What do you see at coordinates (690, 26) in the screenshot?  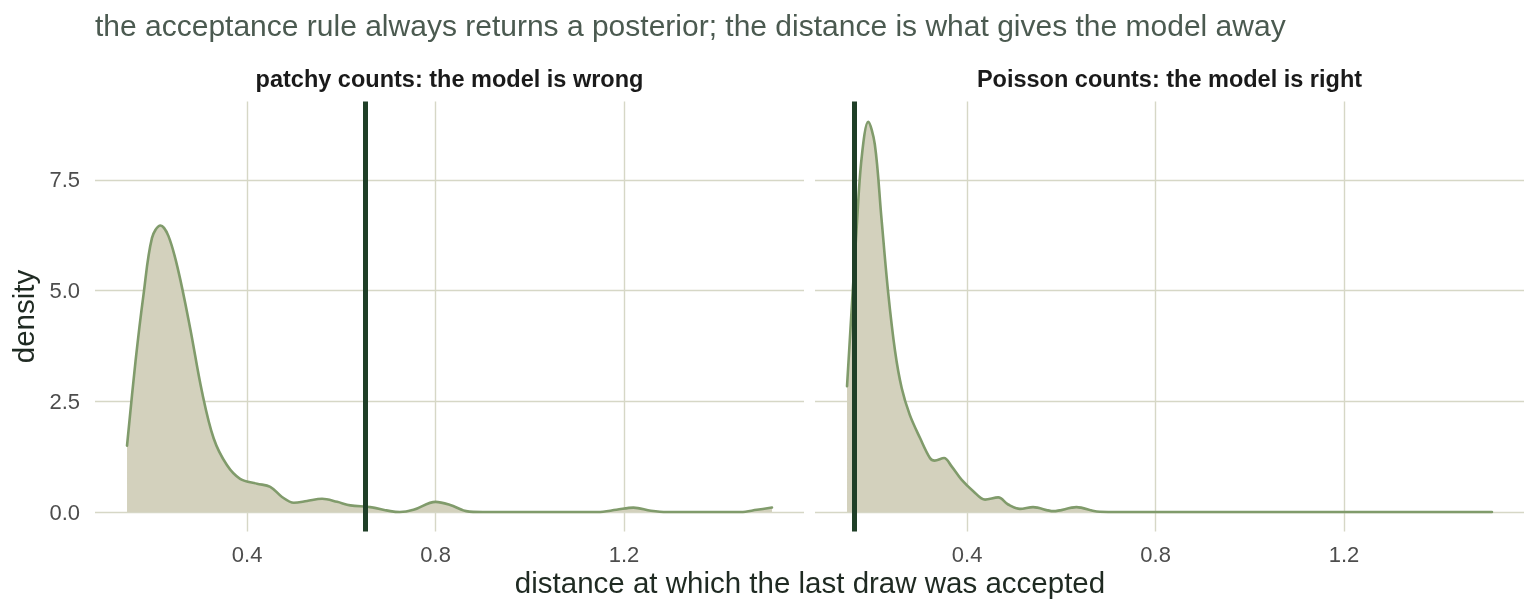 I see `chart-title: the acceptance rule always returns a posterior; the distance is what gives the model away` at bounding box center [690, 26].